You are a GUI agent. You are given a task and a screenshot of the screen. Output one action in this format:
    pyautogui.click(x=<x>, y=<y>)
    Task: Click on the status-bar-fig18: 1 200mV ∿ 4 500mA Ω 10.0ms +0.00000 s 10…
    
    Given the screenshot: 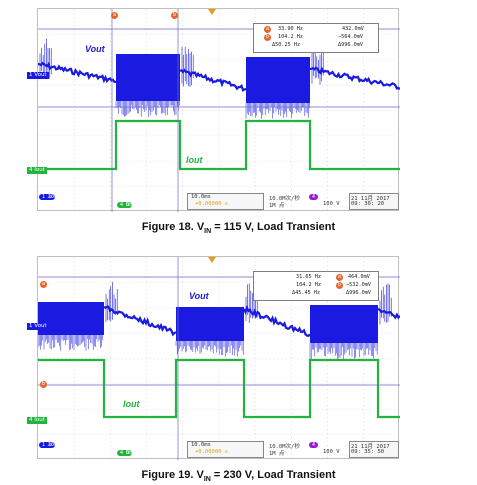 What is the action you would take?
    pyautogui.click(x=218, y=201)
    